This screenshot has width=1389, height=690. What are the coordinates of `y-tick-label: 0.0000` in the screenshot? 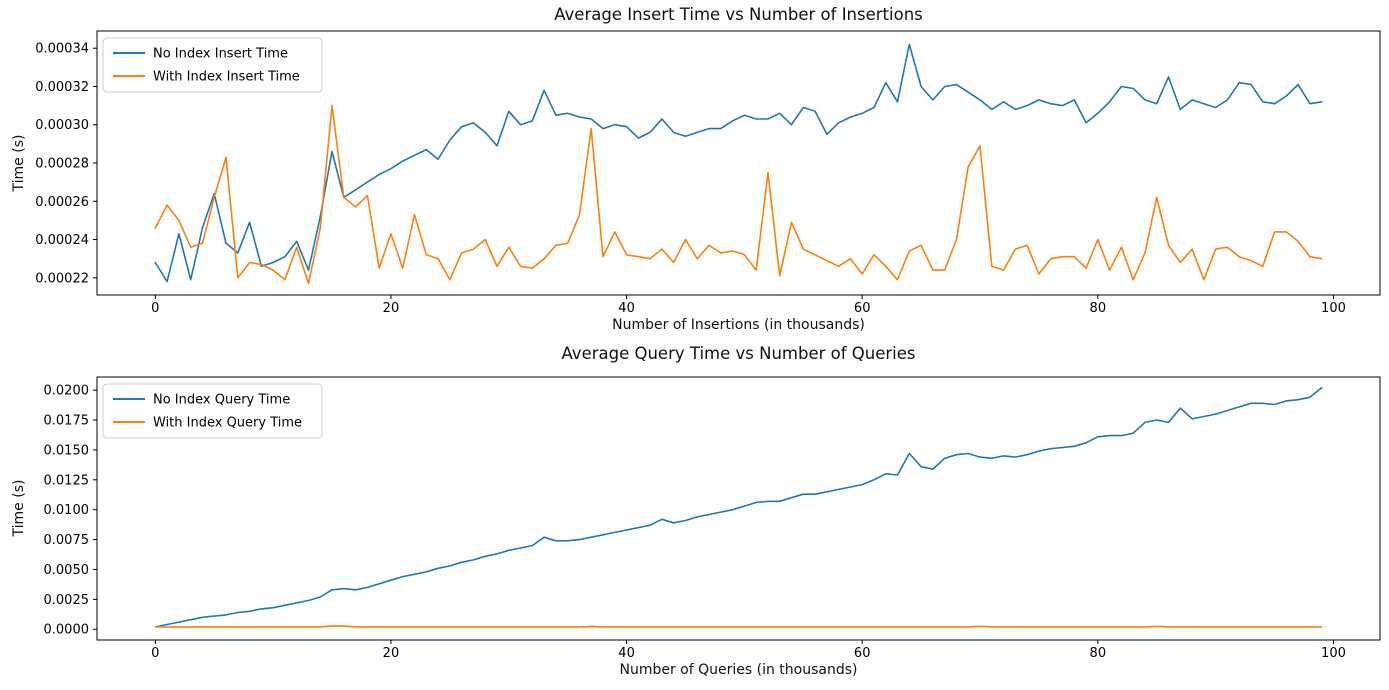 It's located at (67, 630).